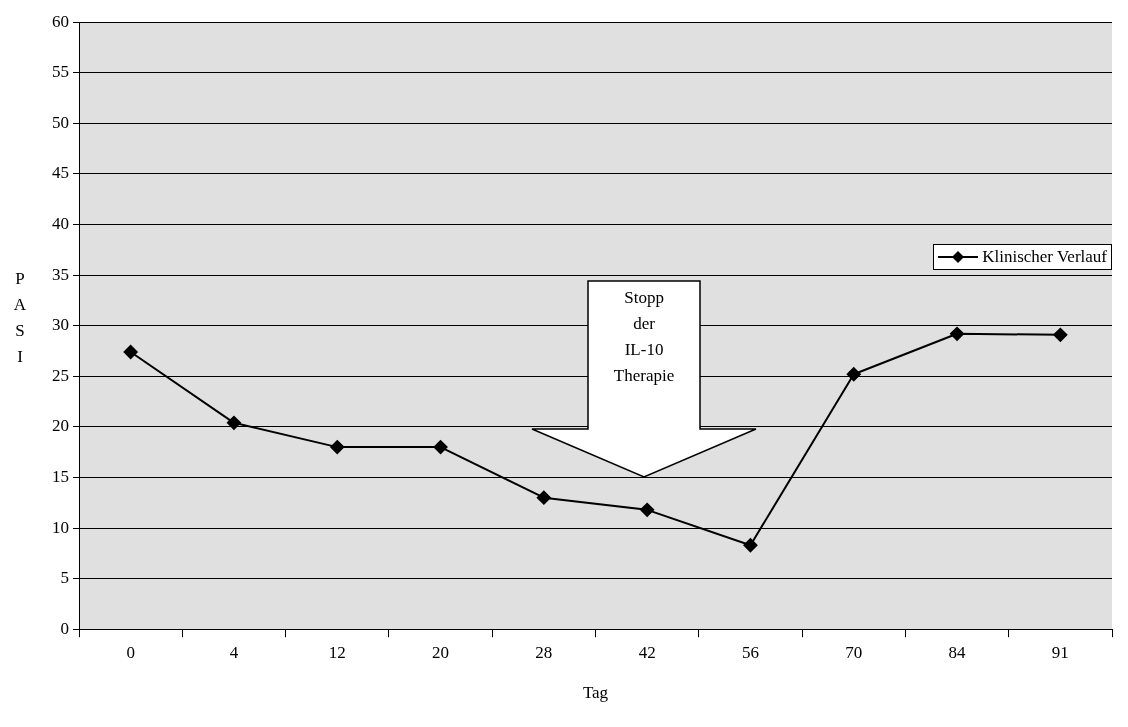  Describe the element at coordinates (60, 375) in the screenshot. I see `y-tick-label: 25` at that location.